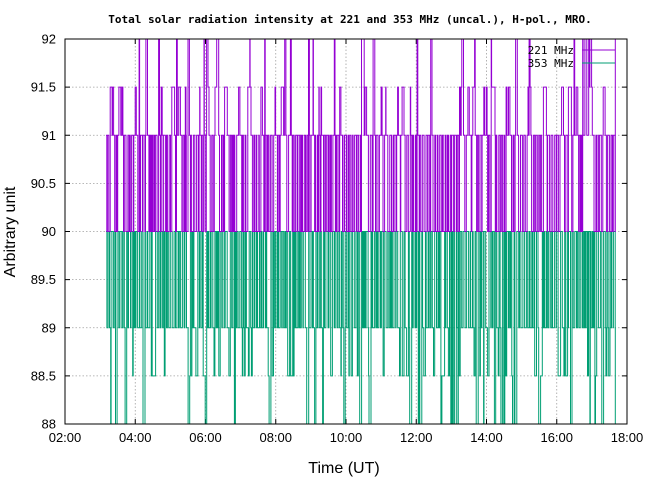 The height and width of the screenshot is (480, 650). I want to click on x-tick-label: 02:00, so click(65, 437).